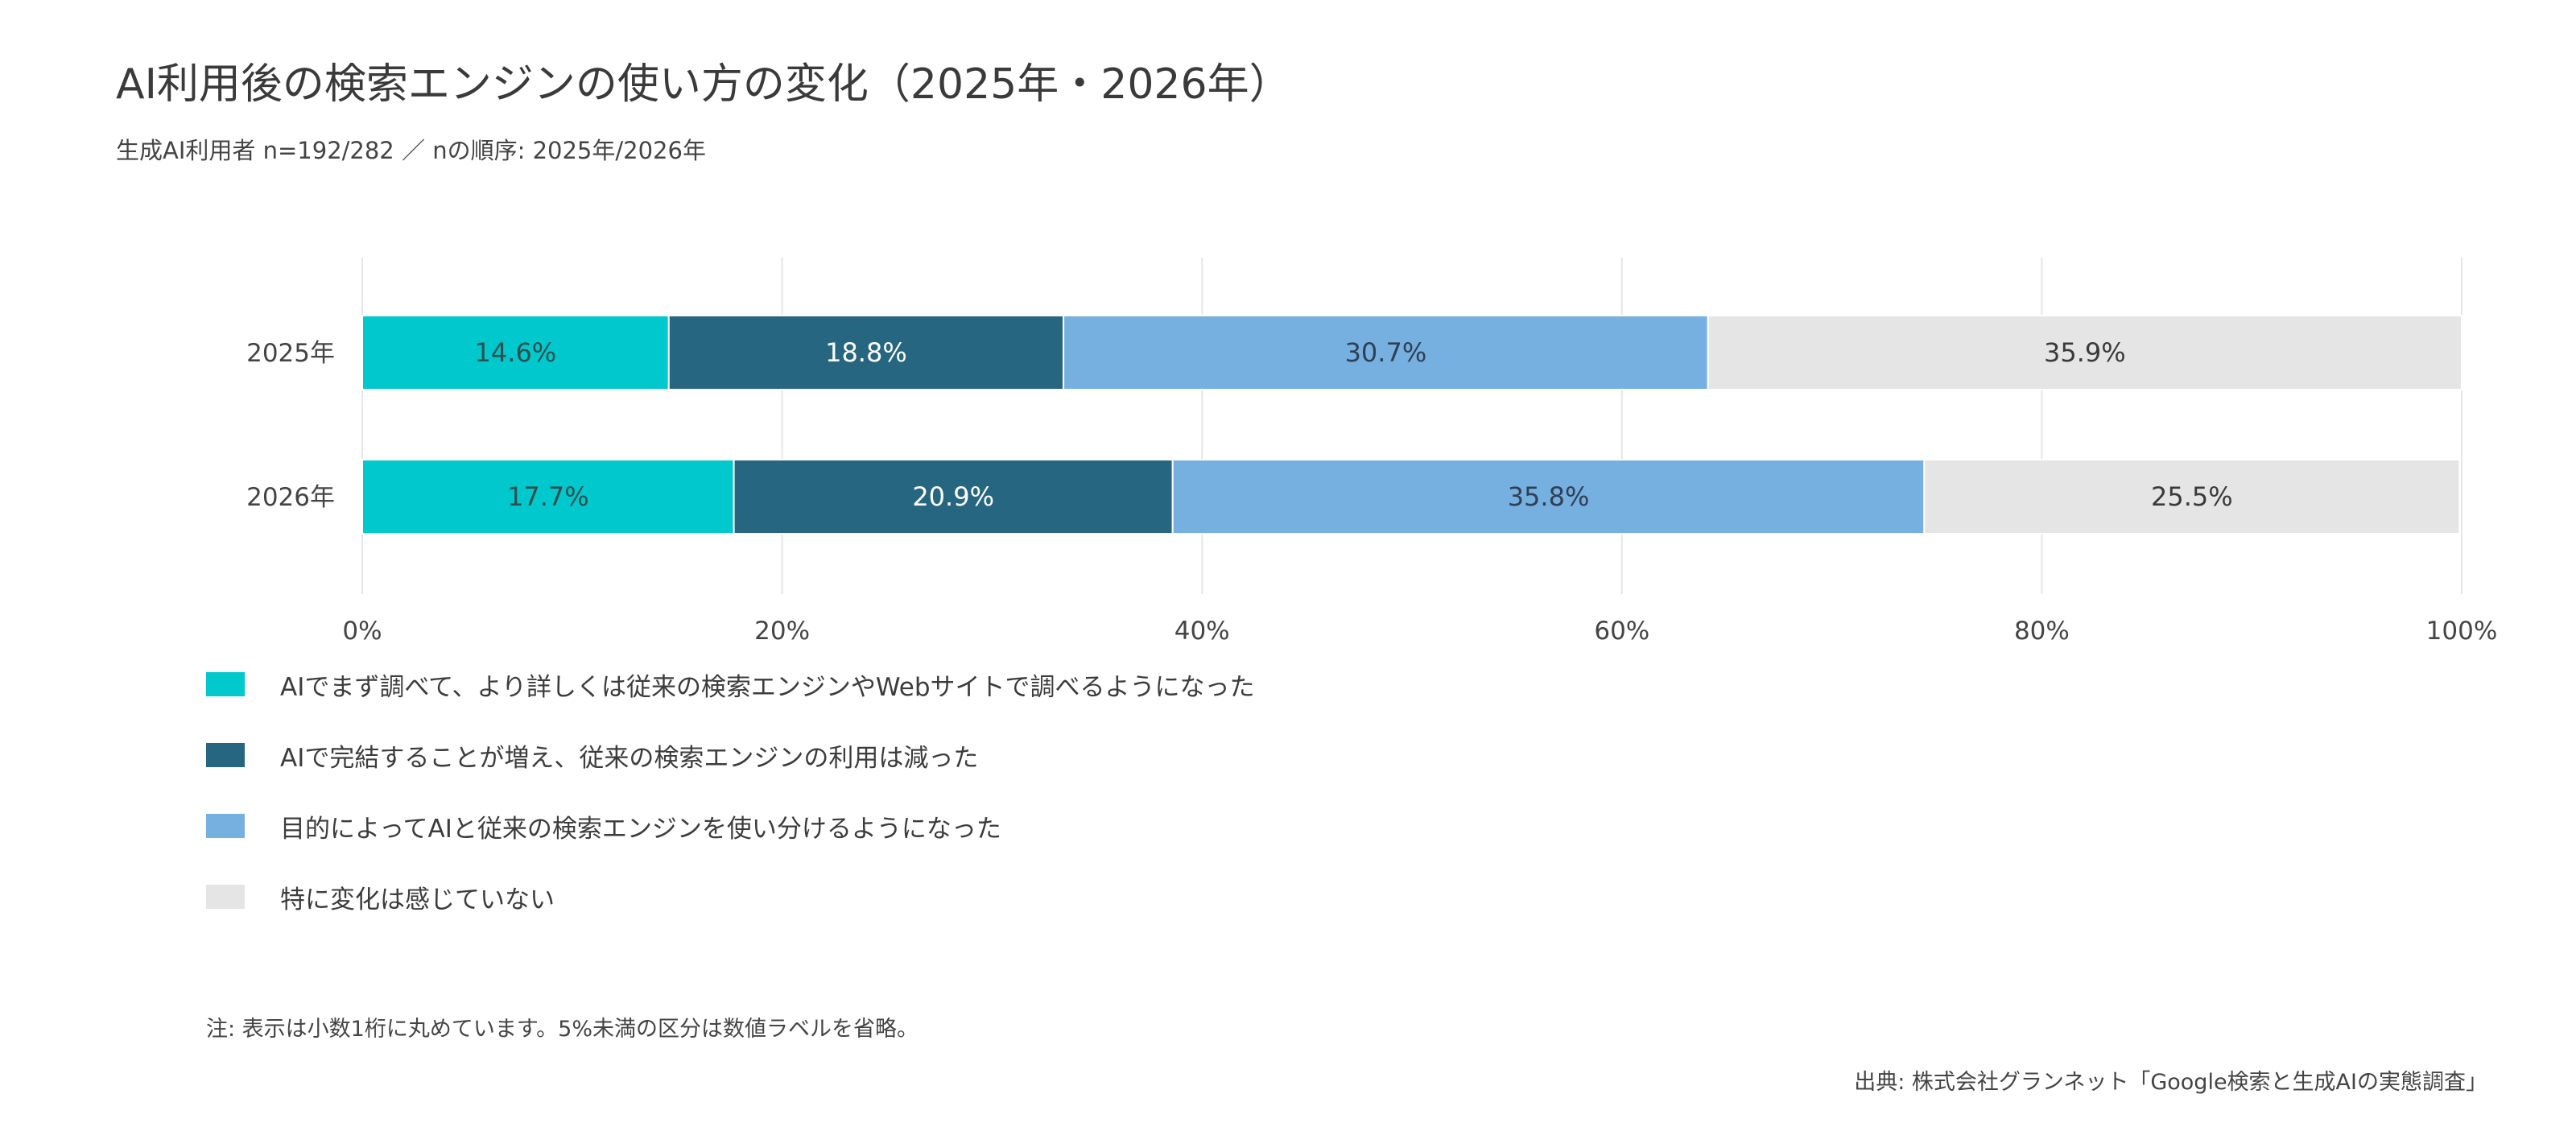 Image resolution: width=2576 pixels, height=1127 pixels. I want to click on chart-source: 出典: 株式会社グランネット「Google検索と生成AIの実態調査」, so click(2170, 1082).